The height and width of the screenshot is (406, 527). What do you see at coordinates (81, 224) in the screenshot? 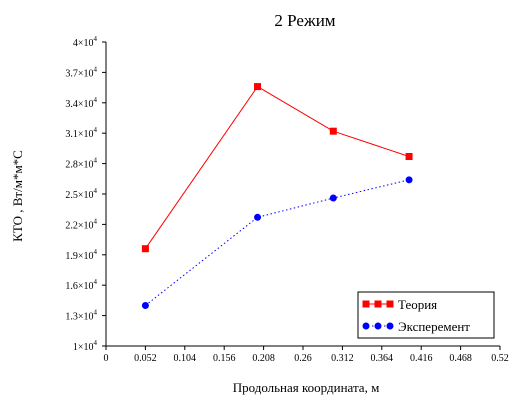
I see `y-tick-label: 2.2×10⁴` at bounding box center [81, 224].